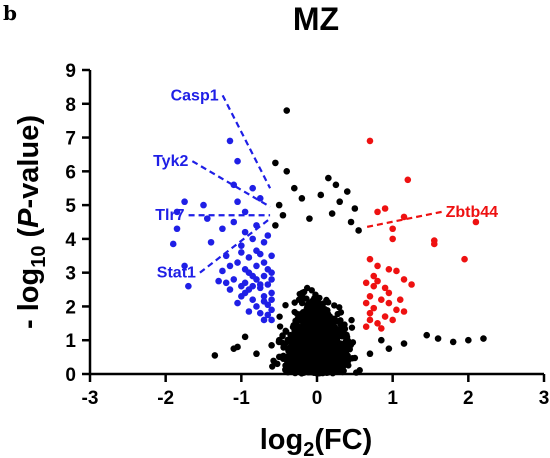  I want to click on y-tick-label: 9, so click(70, 71).